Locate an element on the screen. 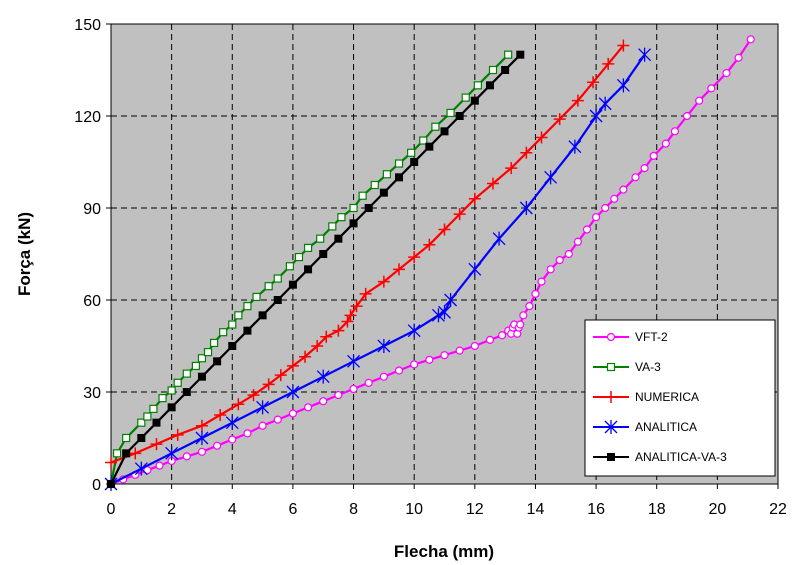 This screenshot has height=565, width=792. x-tick-label: 16 is located at coordinates (596, 509).